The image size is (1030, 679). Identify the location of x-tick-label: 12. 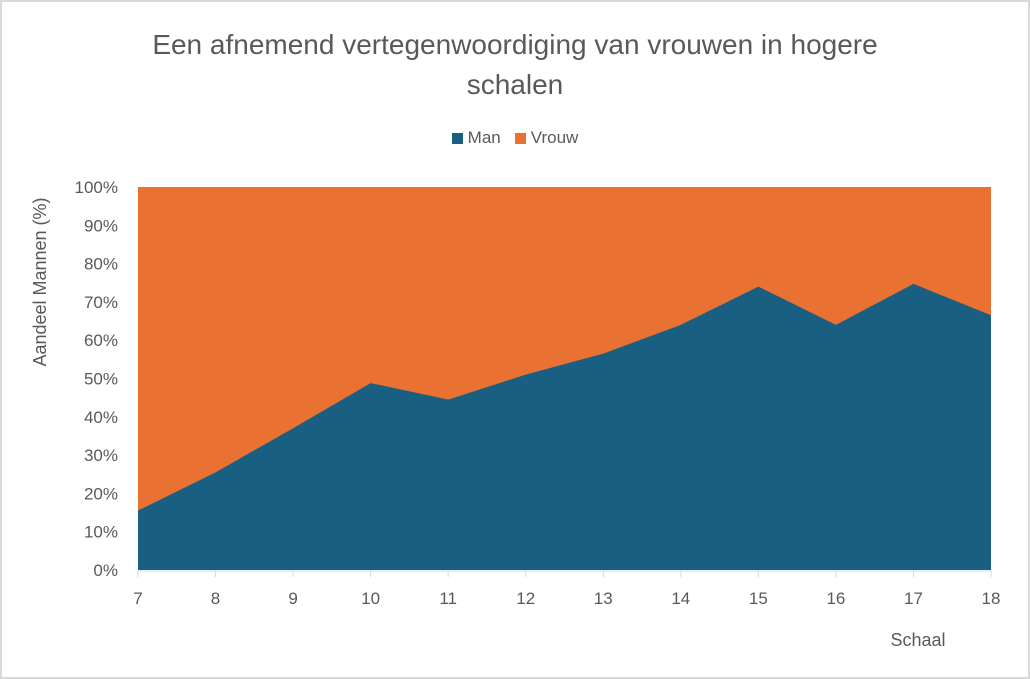
(525, 598).